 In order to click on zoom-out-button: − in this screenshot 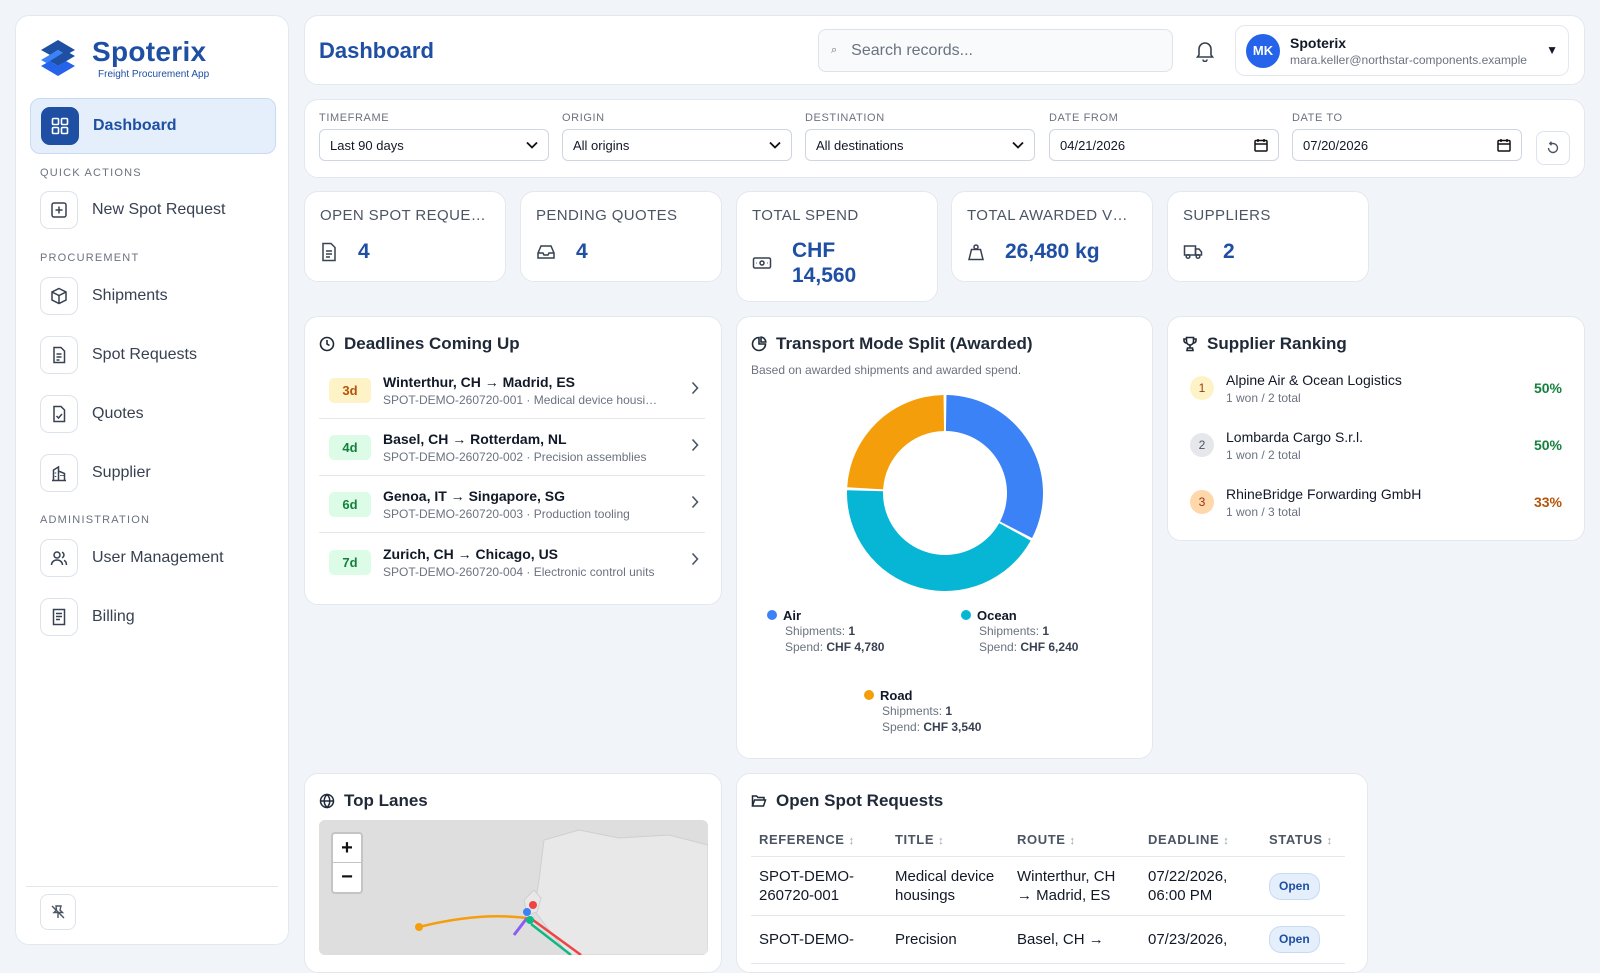, I will do `click(347, 877)`.